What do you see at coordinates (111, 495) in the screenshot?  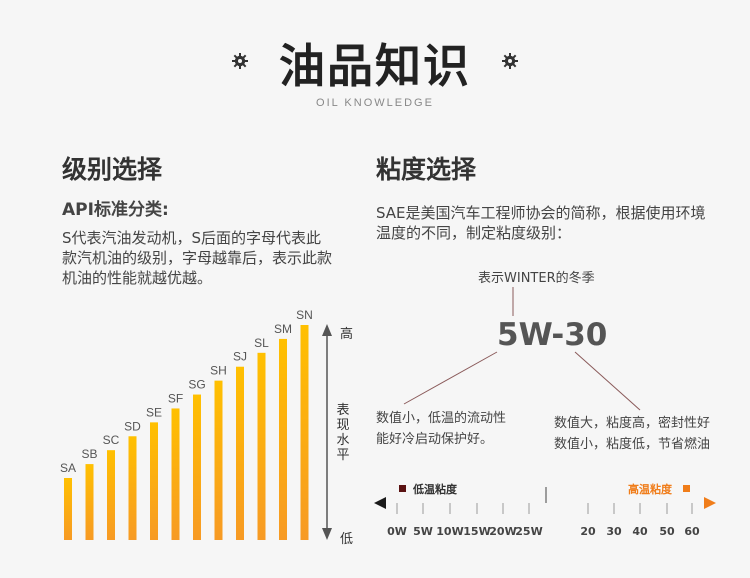 I see `bar-sc` at bounding box center [111, 495].